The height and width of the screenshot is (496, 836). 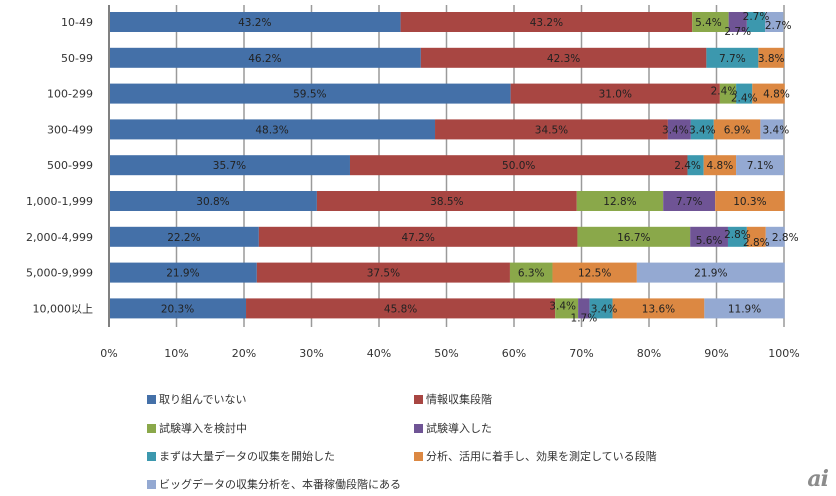 I want to click on data-label: 30.8%, so click(x=212, y=202).